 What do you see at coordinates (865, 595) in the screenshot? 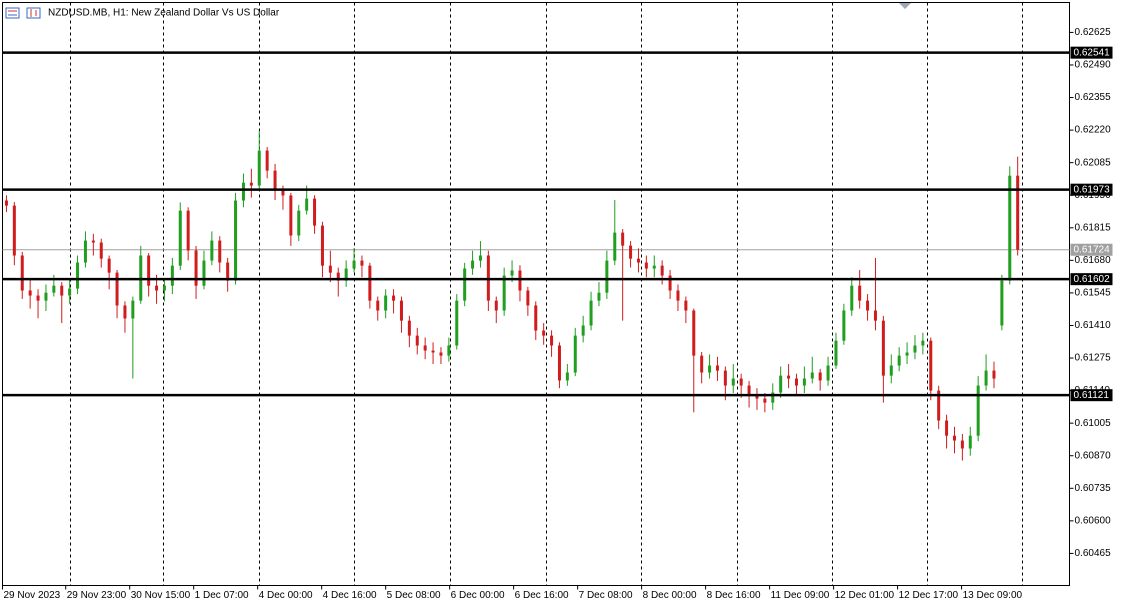
I see `x-tick-label: 12 Dec 01:00` at bounding box center [865, 595].